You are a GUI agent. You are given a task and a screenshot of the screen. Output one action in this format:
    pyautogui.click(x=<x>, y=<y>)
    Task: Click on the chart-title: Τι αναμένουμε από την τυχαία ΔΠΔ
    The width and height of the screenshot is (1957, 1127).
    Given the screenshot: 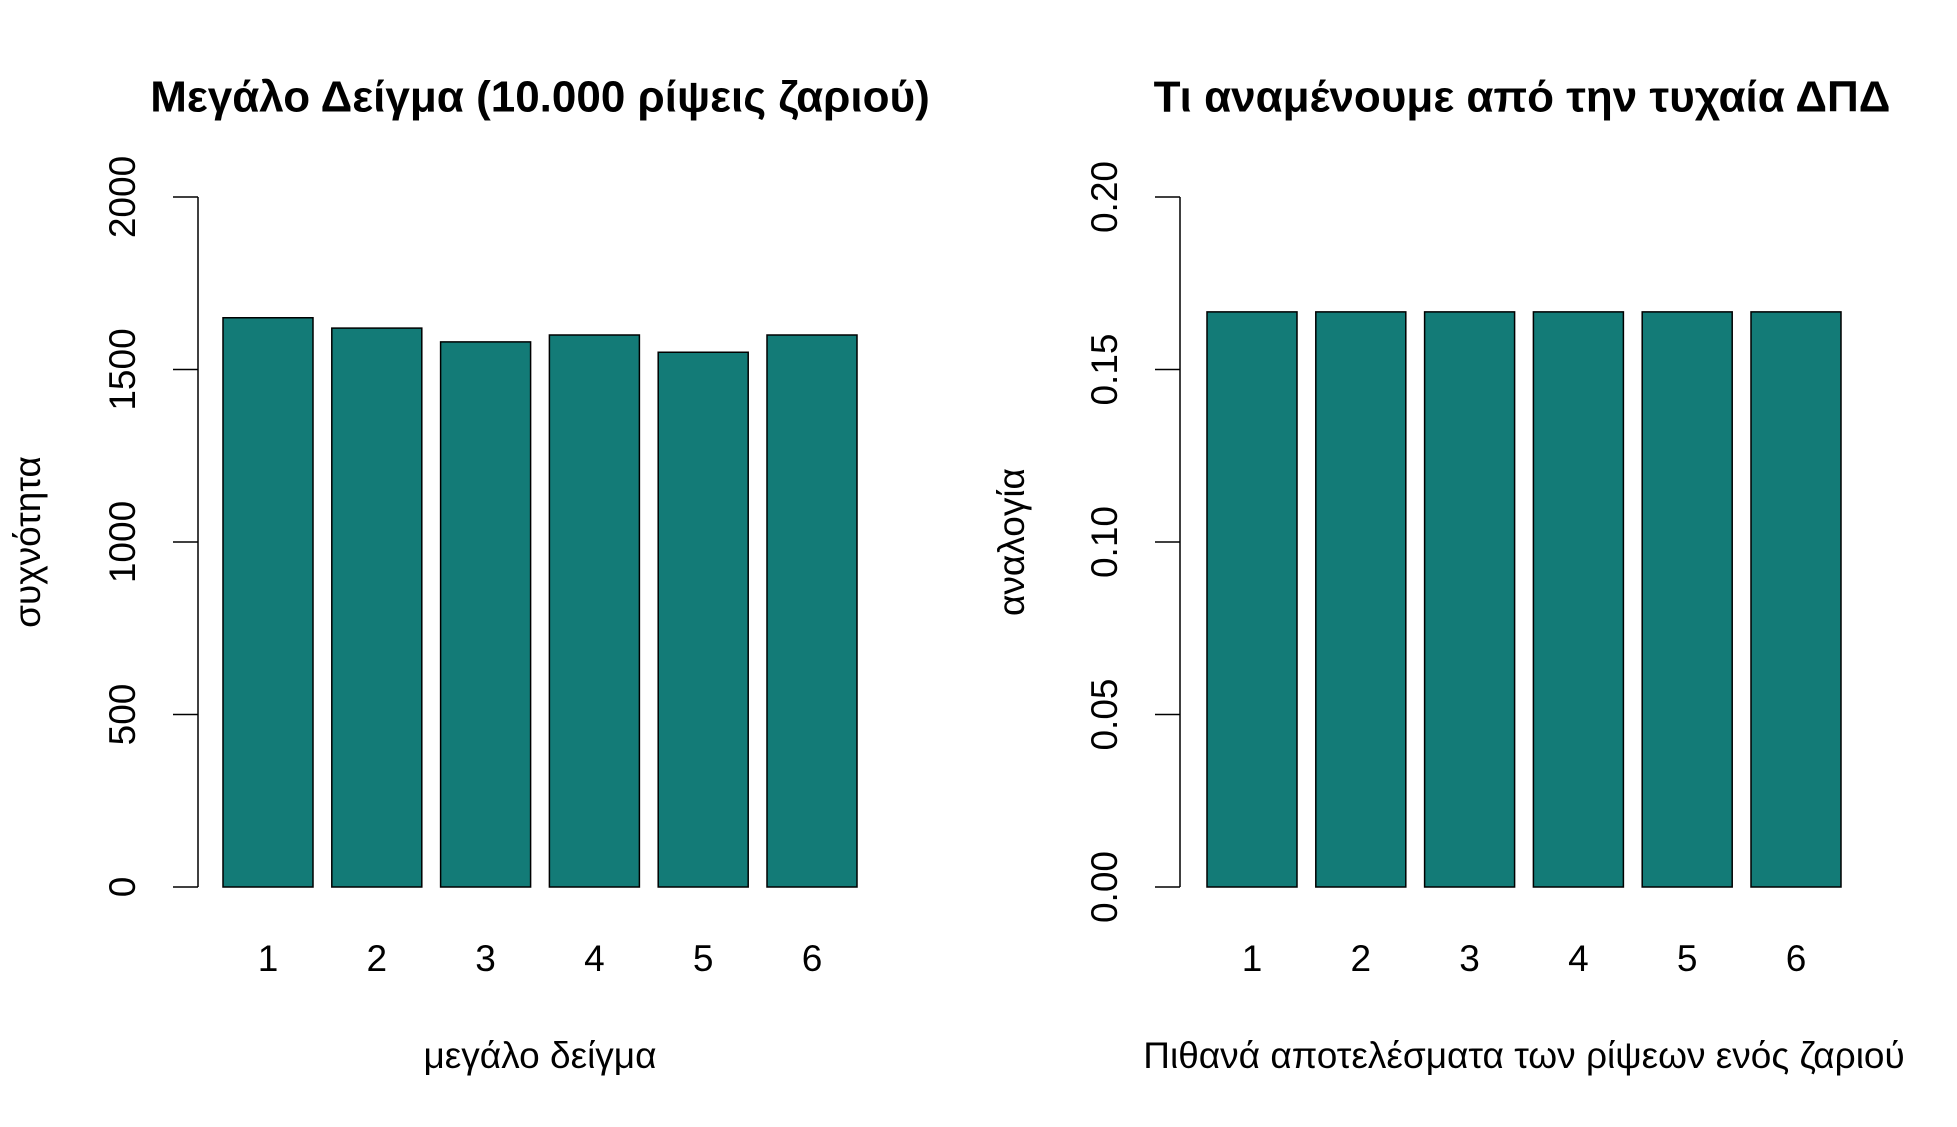 What is the action you would take?
    pyautogui.click(x=1522, y=97)
    